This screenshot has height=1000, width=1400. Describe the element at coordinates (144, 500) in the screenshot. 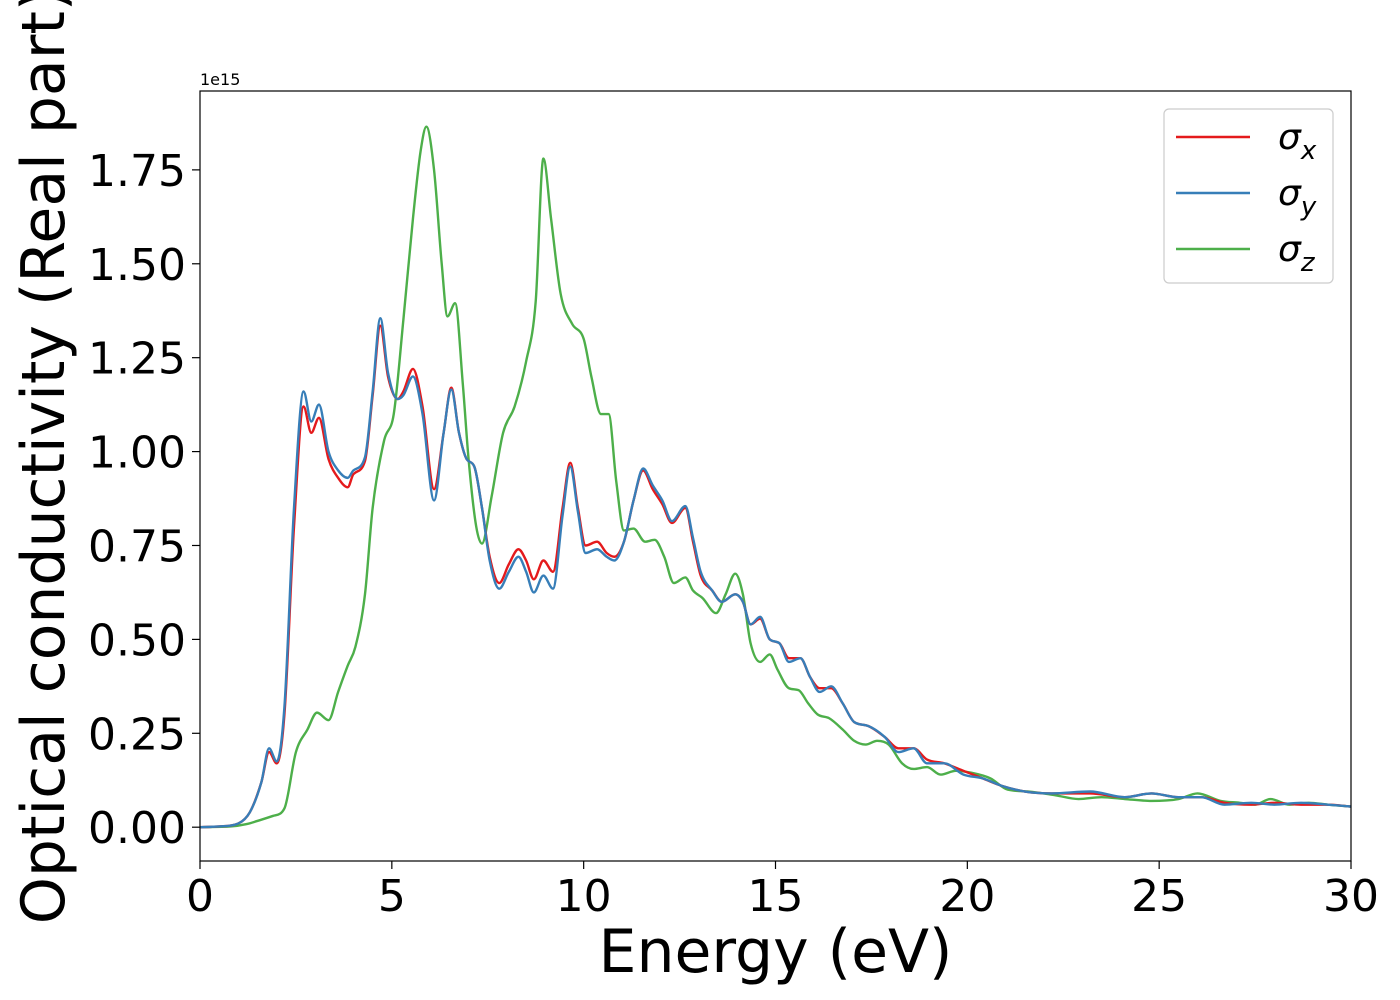

I see `y-axis: 0.00 0.25 0.50 0.75 1.00 1.25 1.50 1.75` at that location.